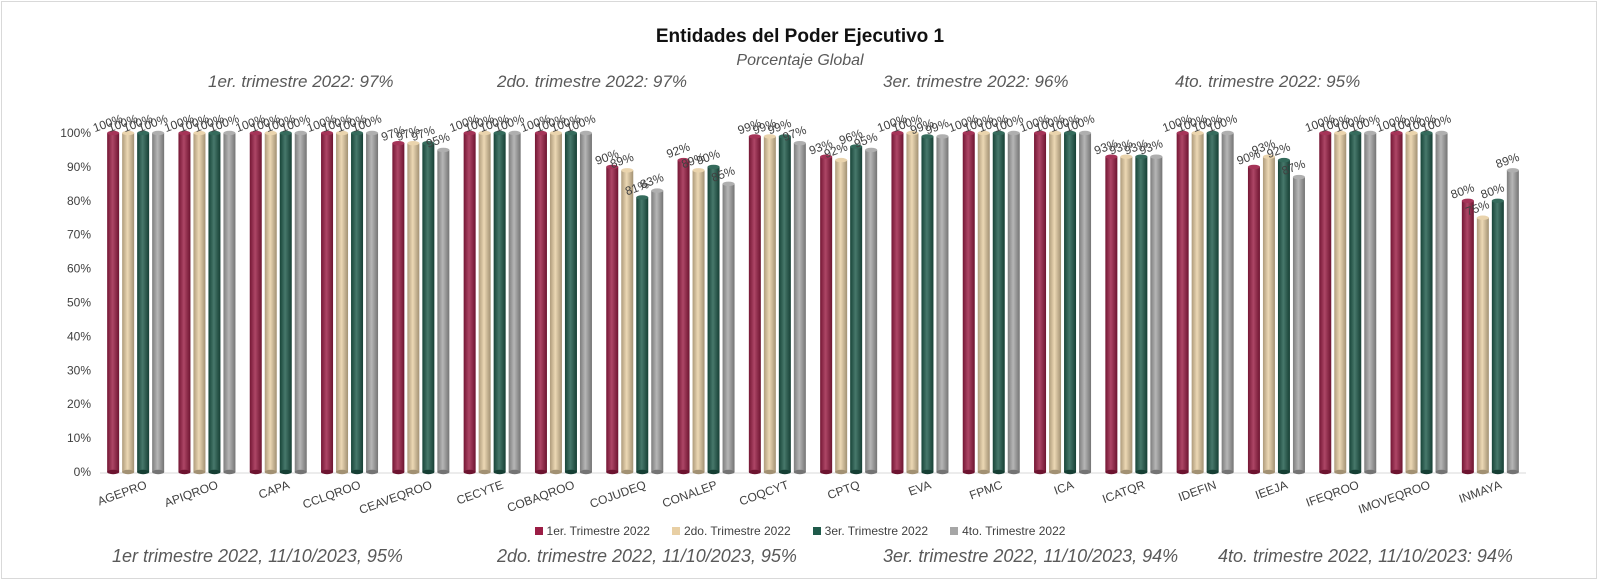 This screenshot has height=582, width=1600. What do you see at coordinates (708, 156) in the screenshot?
I see `data-label: 90%` at bounding box center [708, 156].